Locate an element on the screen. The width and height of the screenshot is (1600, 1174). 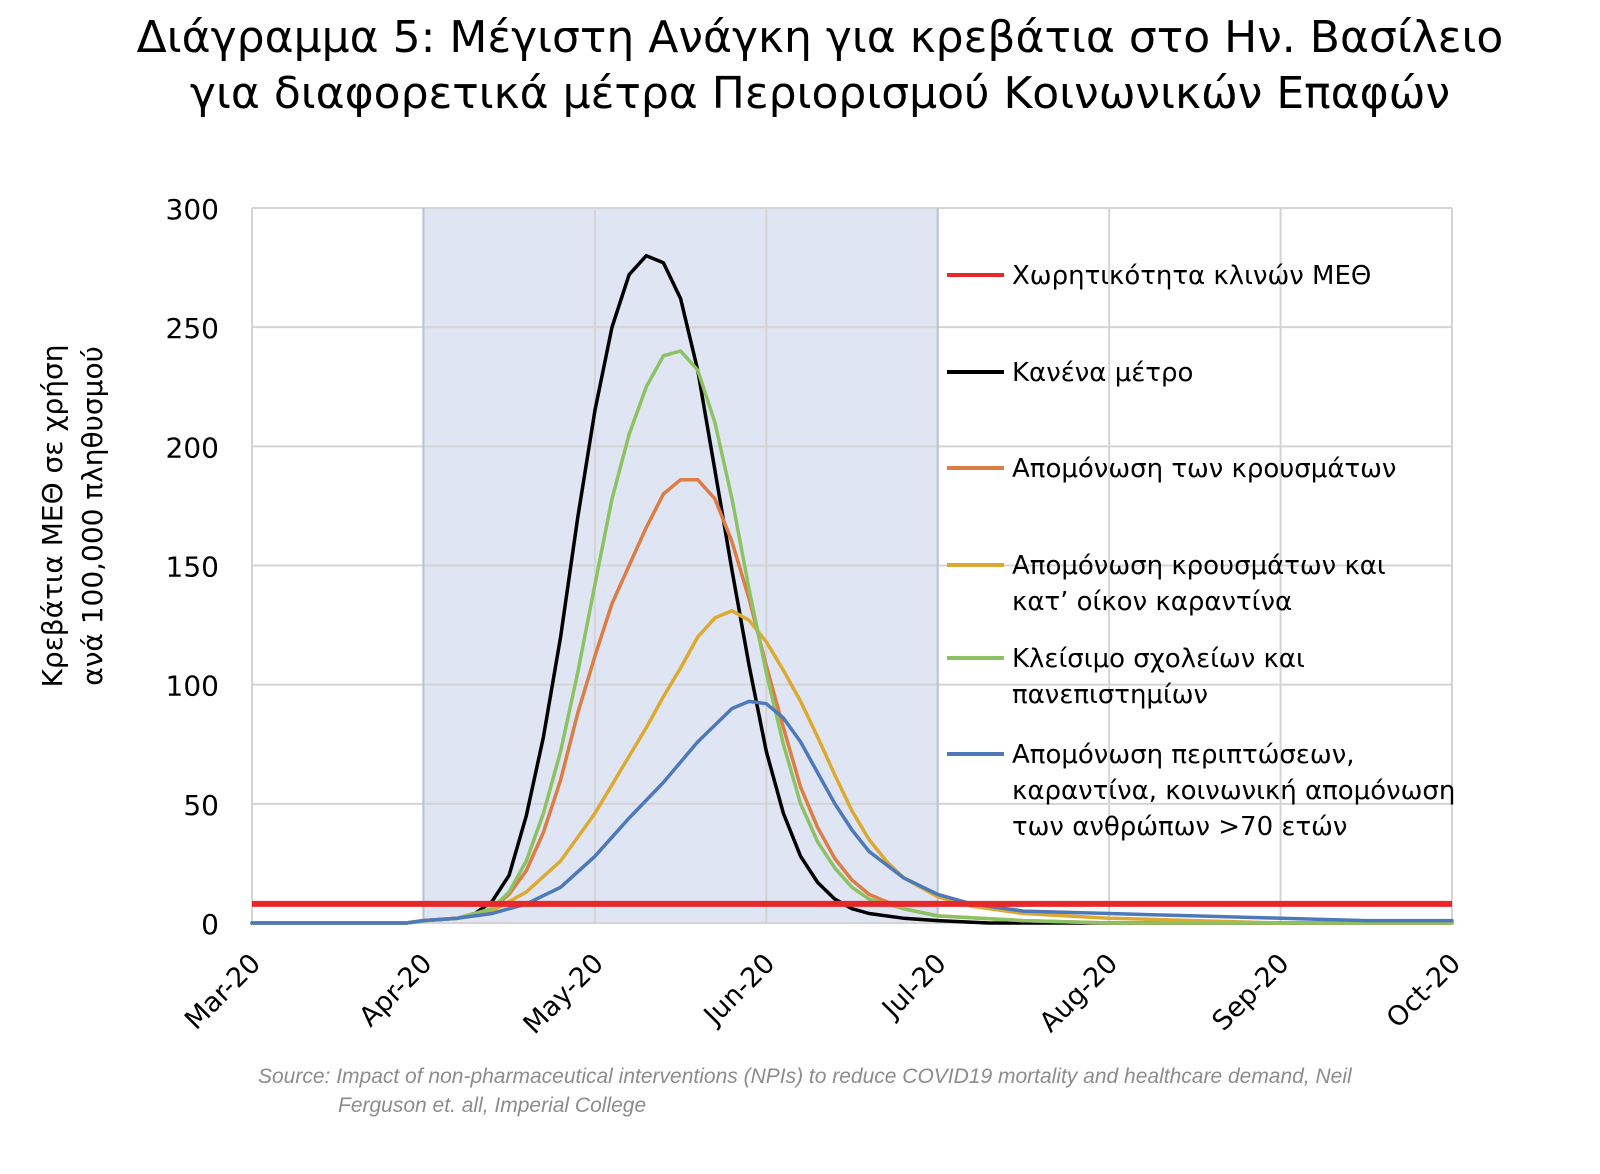
legend-label-5: Κλείσιμο σχολείων και is located at coordinates (1158, 659).